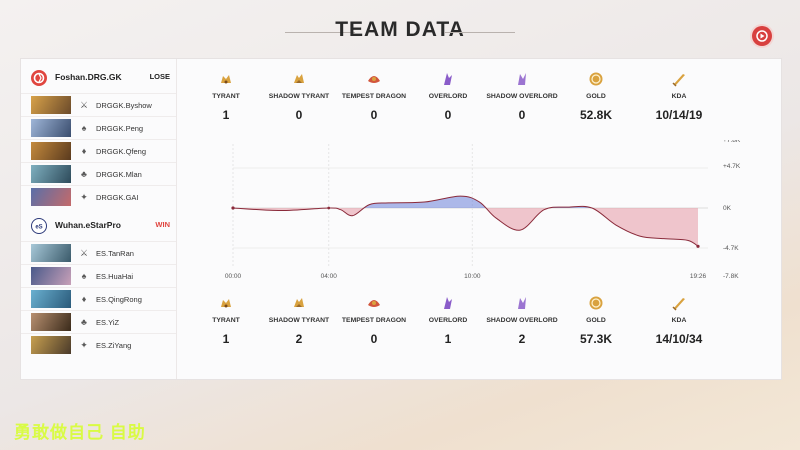 This screenshot has width=800, height=450. What do you see at coordinates (84, 276) in the screenshot?
I see `mid-role-icon: ♠` at bounding box center [84, 276].